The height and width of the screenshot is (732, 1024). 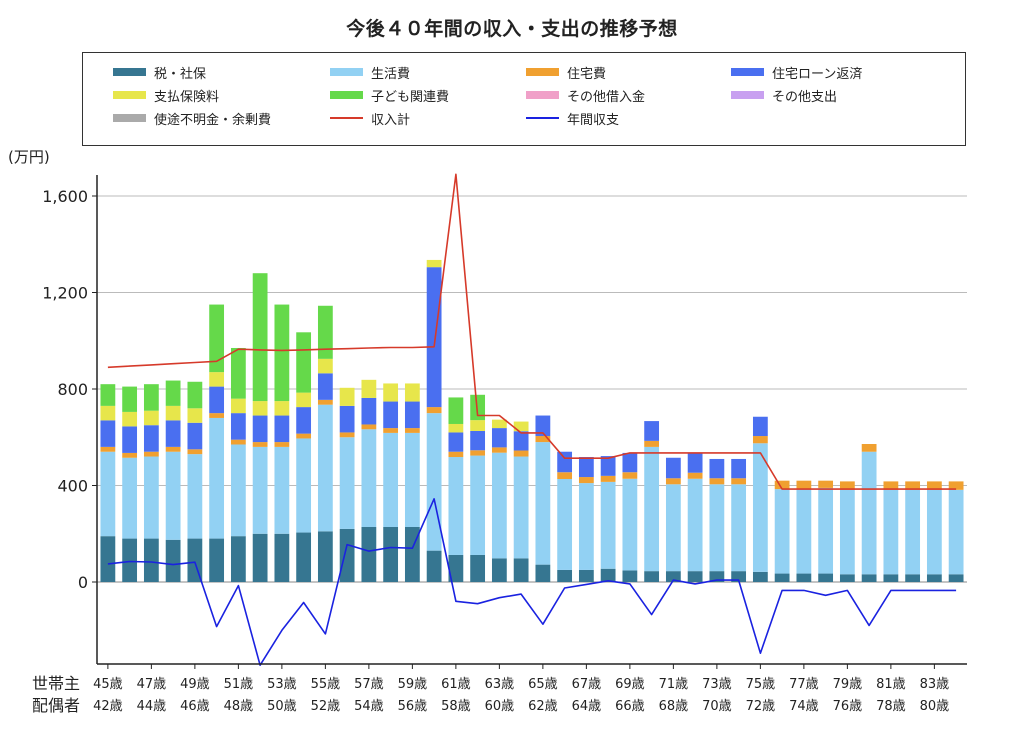 What do you see at coordinates (891, 684) in the screenshot?
I see `x-tick-label-householder: 81歳` at bounding box center [891, 684].